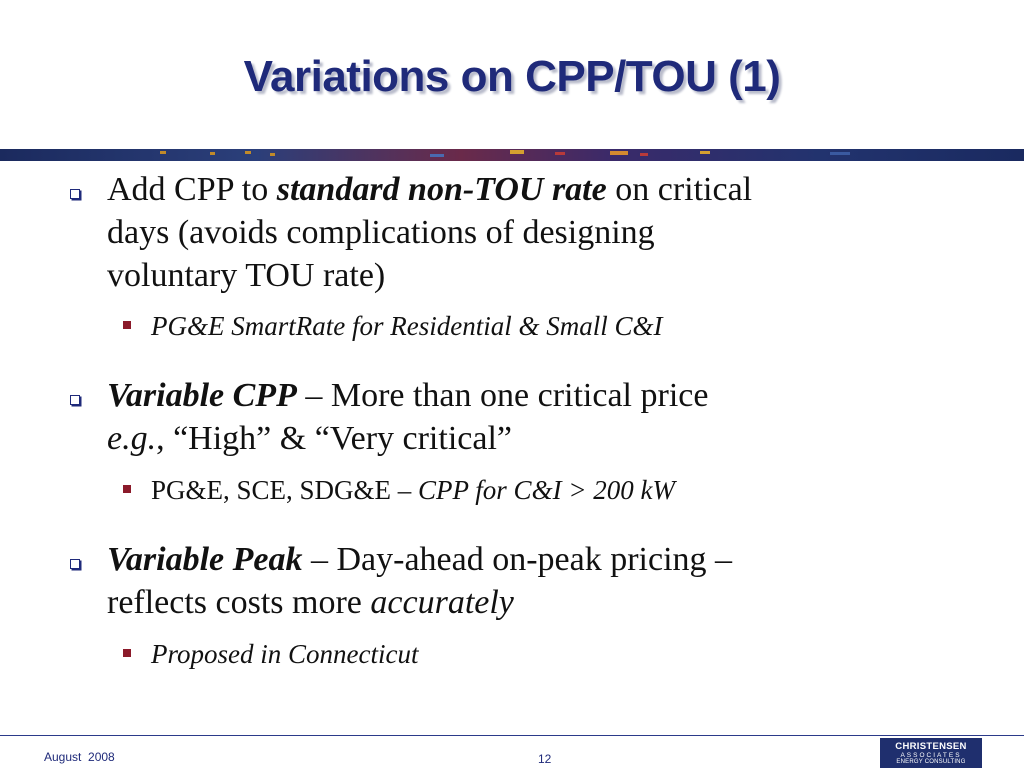 The width and height of the screenshot is (1024, 768). I want to click on page-number: 12, so click(545, 759).